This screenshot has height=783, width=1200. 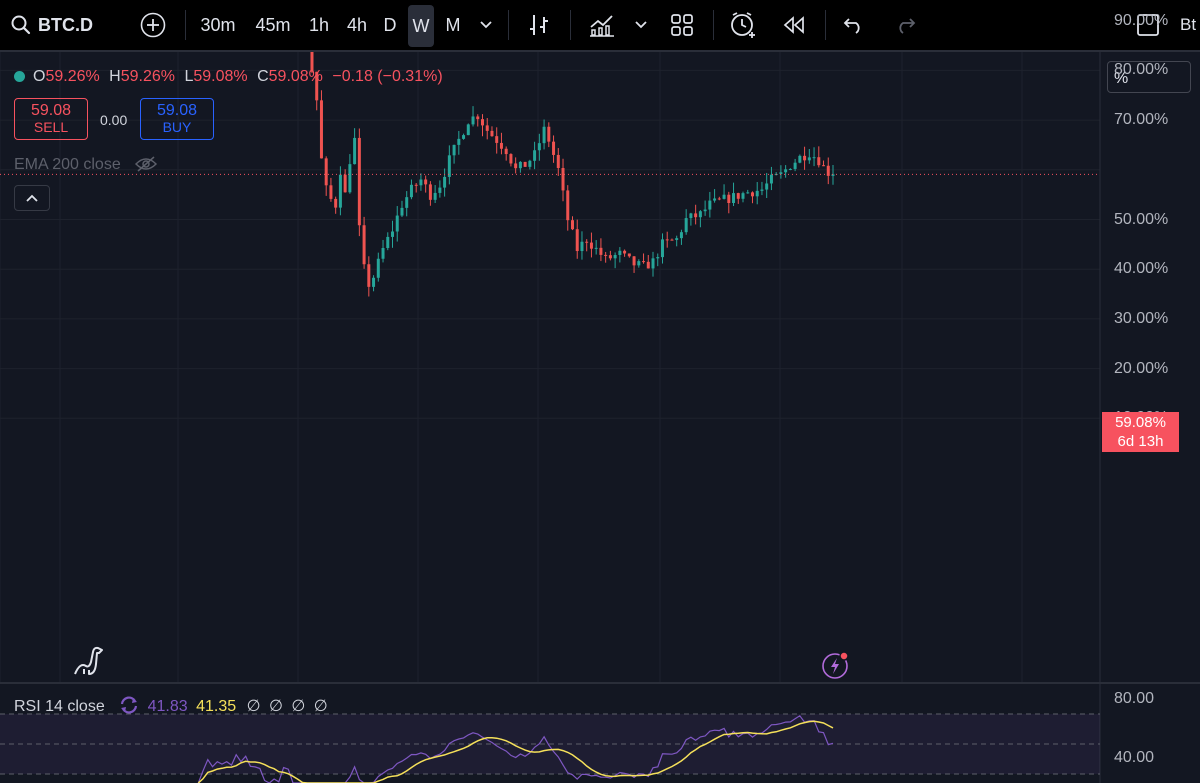 What do you see at coordinates (67, 164) in the screenshot?
I see `ema-label: EMA 200 close` at bounding box center [67, 164].